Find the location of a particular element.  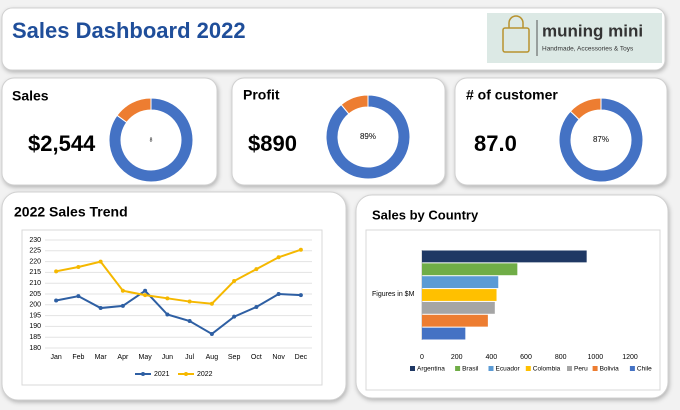

y-tick-label: 215 is located at coordinates (35, 272).